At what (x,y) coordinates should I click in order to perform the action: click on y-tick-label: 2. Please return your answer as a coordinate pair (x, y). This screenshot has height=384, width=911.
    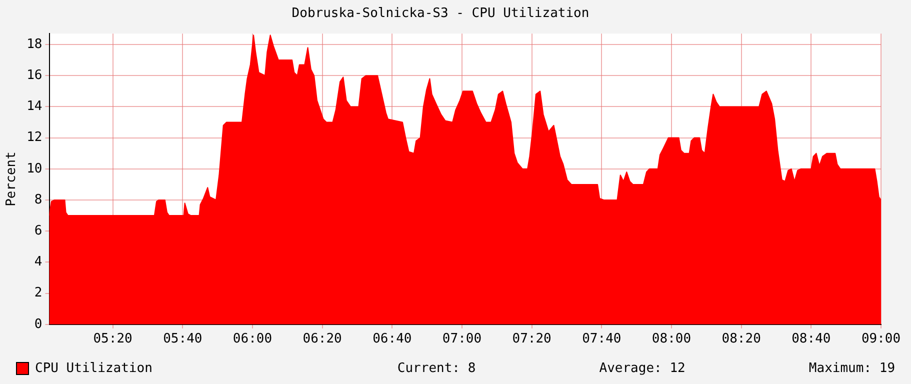
    Looking at the image, I should click on (38, 293).